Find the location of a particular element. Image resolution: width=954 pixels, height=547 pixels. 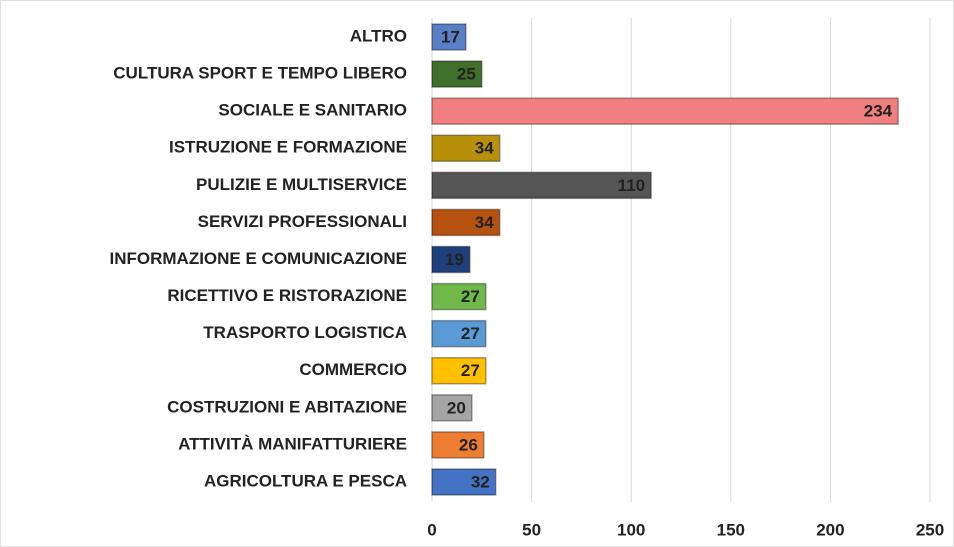

value-label: 25 is located at coordinates (466, 74).